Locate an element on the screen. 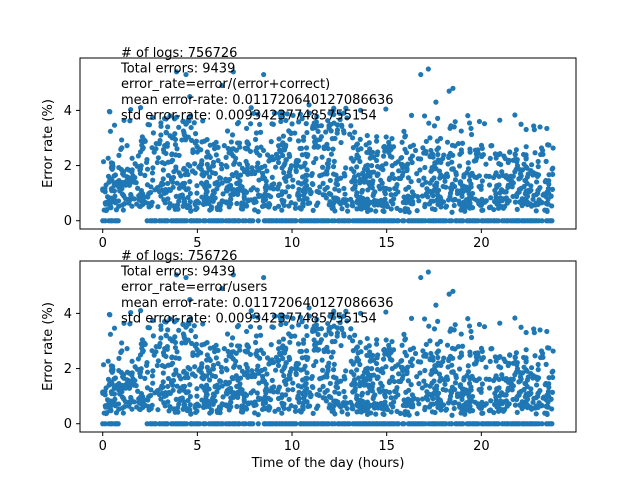 This screenshot has height=480, width=640. y-tick-label: 2 is located at coordinates (68, 166).